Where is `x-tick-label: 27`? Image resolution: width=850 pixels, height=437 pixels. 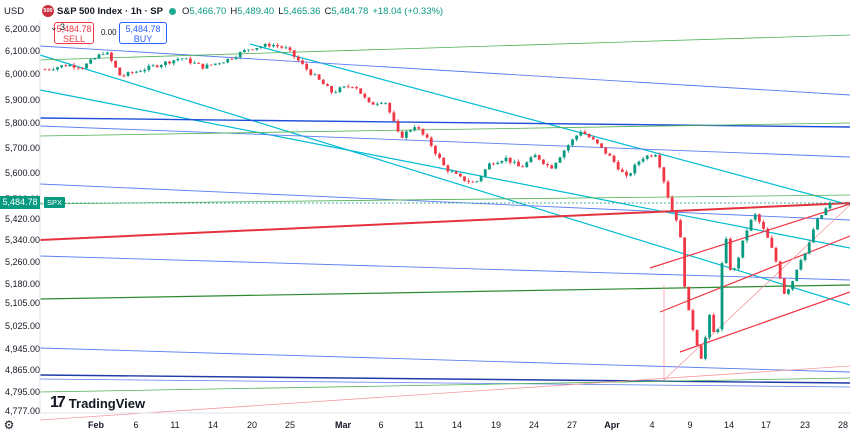 x-tick-label: 27 is located at coordinates (572, 425).